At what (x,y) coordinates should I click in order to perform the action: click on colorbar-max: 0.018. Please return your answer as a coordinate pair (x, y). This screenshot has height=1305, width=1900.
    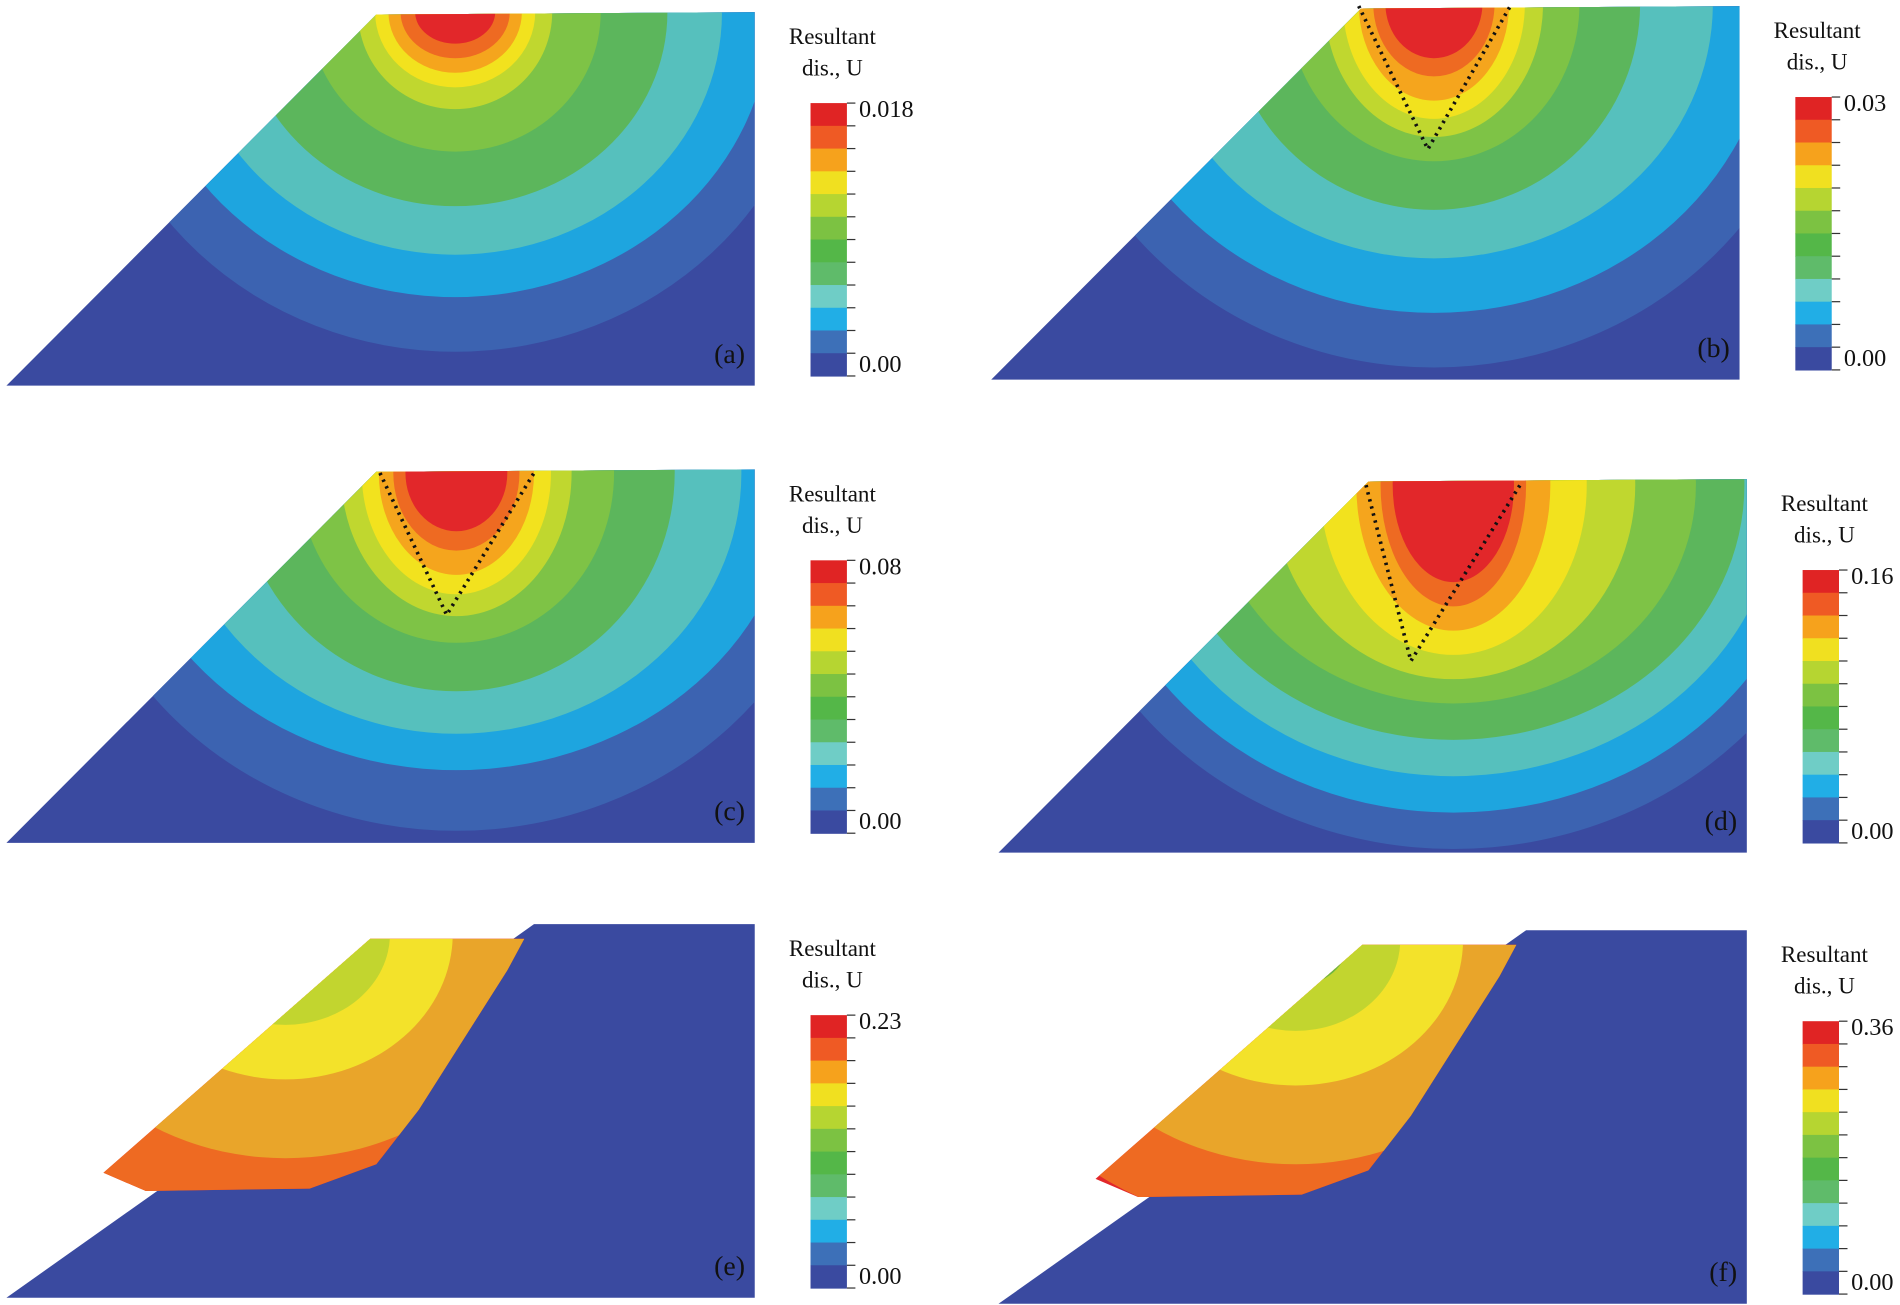
    Looking at the image, I should click on (886, 109).